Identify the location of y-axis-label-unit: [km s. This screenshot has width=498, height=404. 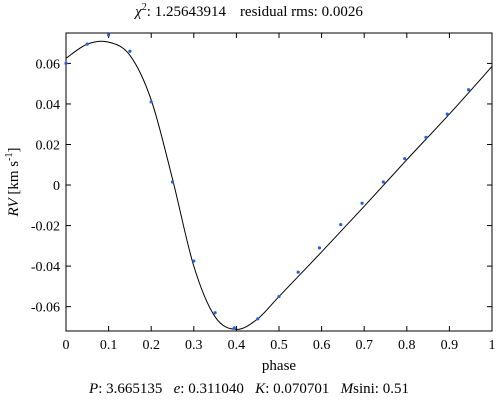
(14, 178).